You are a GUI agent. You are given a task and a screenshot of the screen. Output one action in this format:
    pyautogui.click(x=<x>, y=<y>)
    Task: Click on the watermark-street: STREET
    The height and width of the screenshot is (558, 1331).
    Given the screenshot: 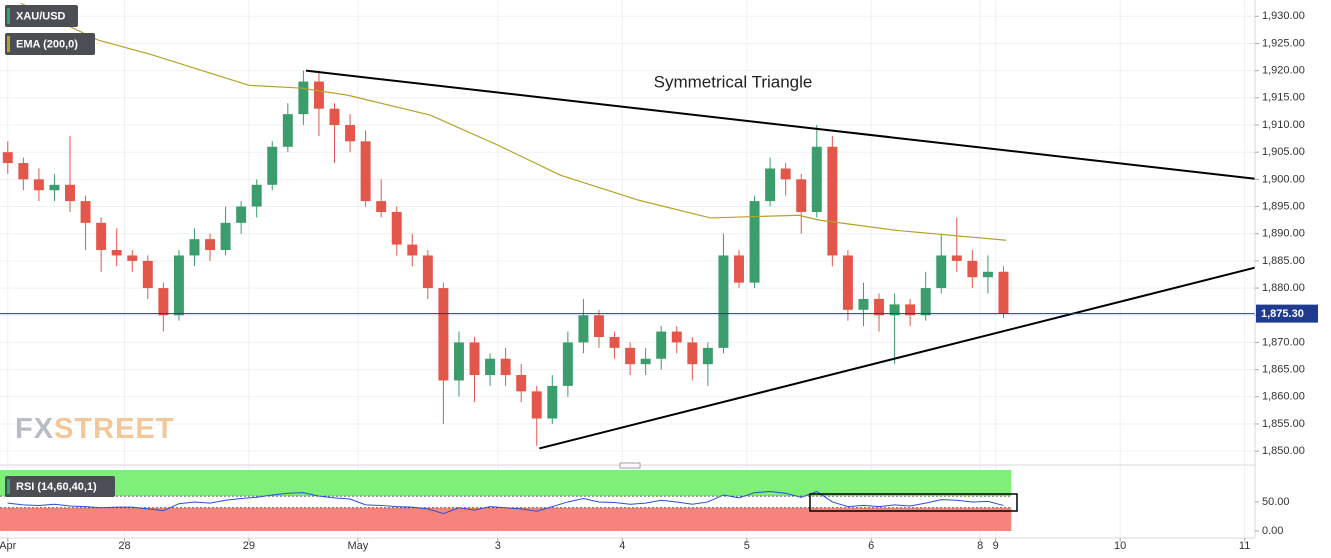 What is the action you would take?
    pyautogui.click(x=114, y=429)
    